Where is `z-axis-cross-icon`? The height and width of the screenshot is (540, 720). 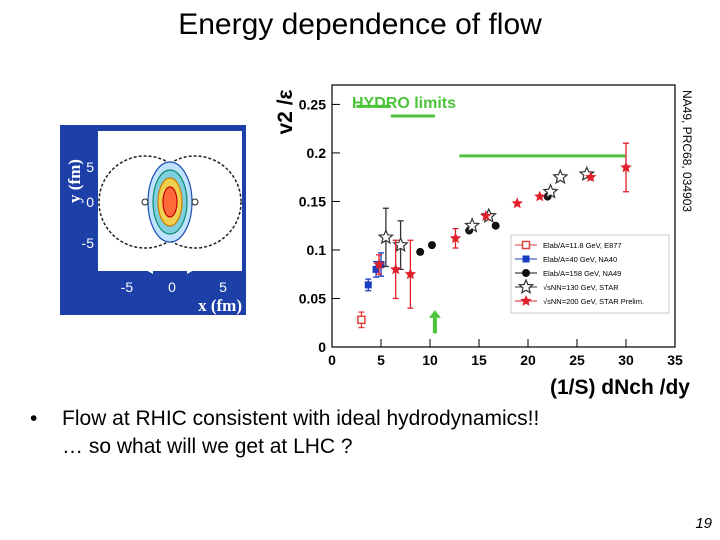
z-axis-cross-icon is located at coordinates (214, 144).